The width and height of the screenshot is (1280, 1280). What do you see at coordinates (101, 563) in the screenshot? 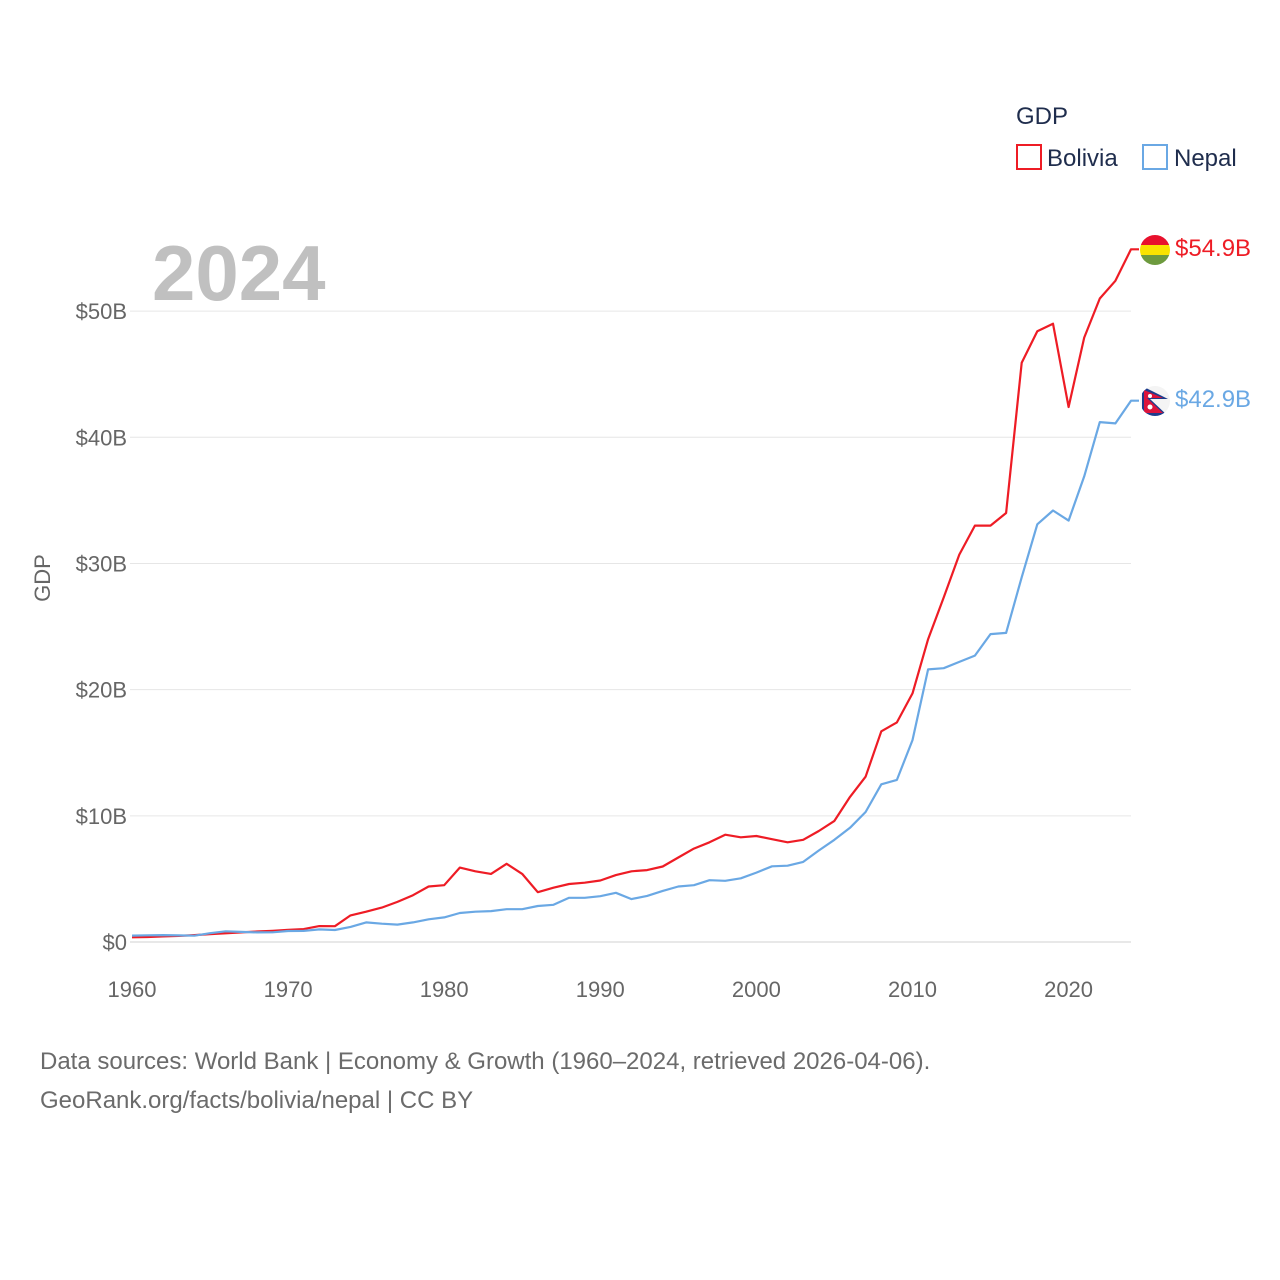
I see `y-tick-label: $30B` at bounding box center [101, 563].